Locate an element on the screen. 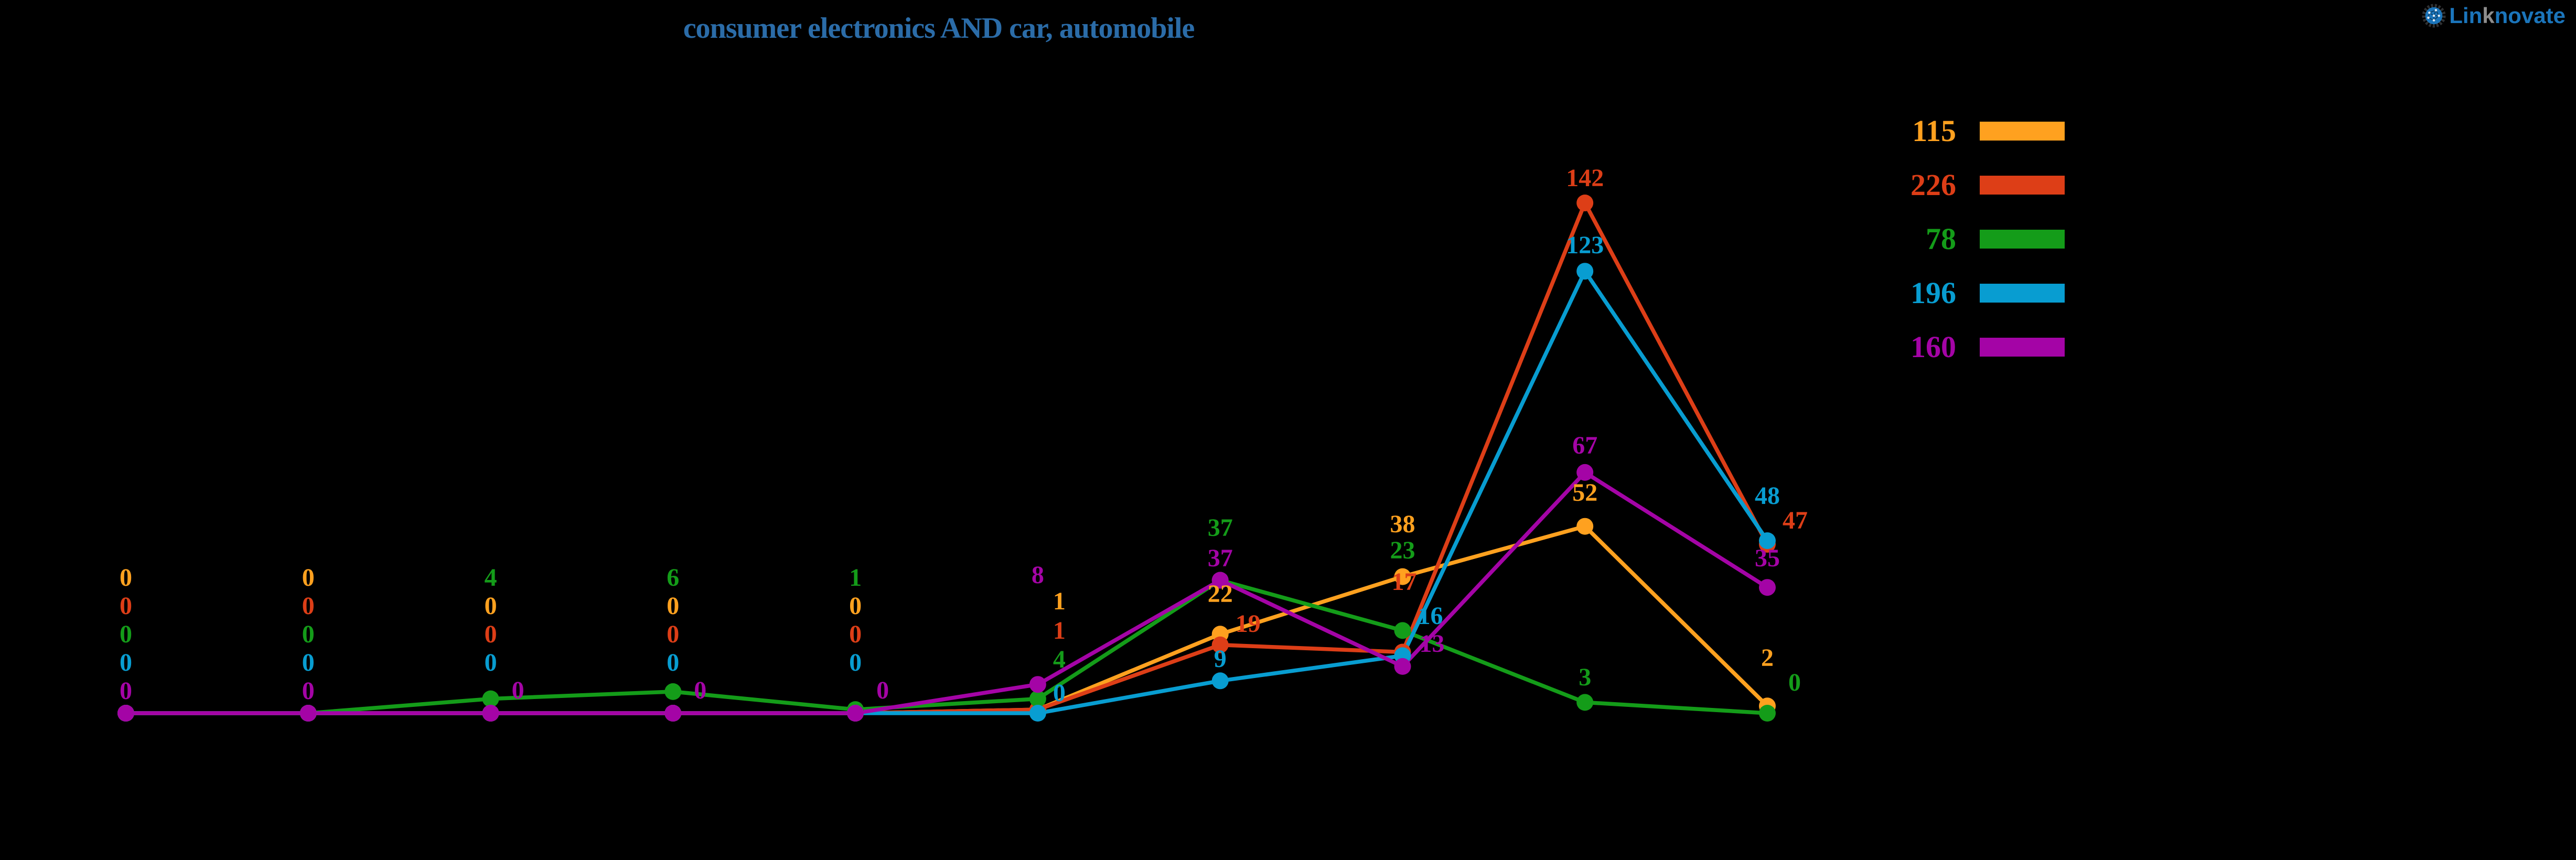 This screenshot has width=2576, height=860. data-point-label: 47 is located at coordinates (1795, 520).